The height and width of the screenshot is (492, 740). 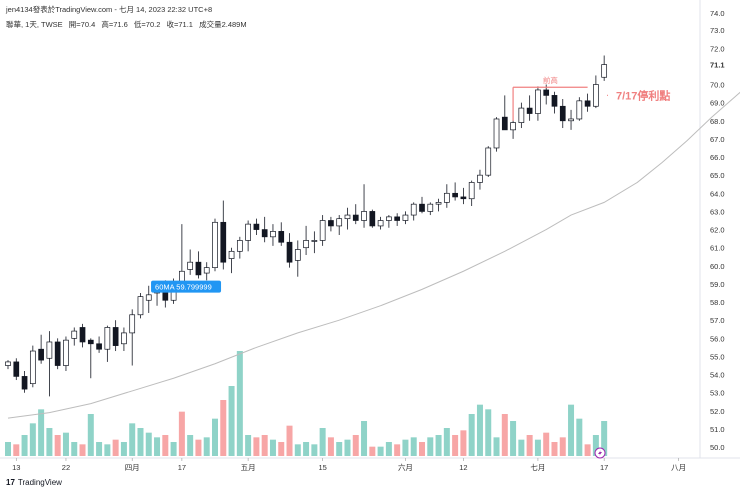 What do you see at coordinates (405, 467) in the screenshot?
I see `x-tick-label: 六月` at bounding box center [405, 467].